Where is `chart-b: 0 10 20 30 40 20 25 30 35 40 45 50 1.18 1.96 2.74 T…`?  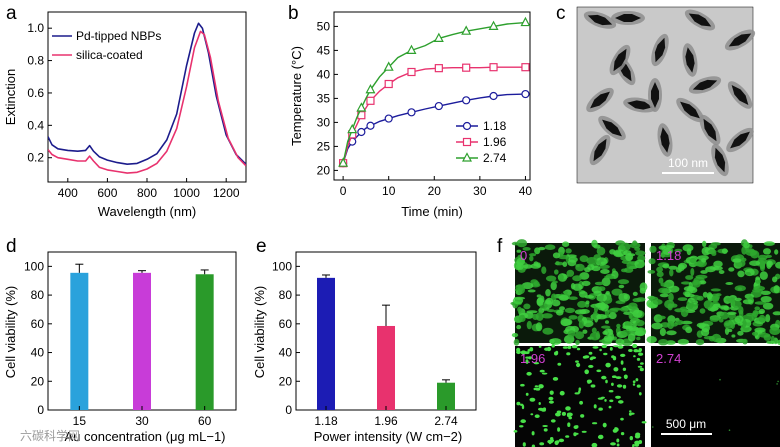 chart-b: 0 10 20 30 40 20 25 30 35 40 45 50 1.18 1.96 2.74 T… is located at coordinates (410, 115).